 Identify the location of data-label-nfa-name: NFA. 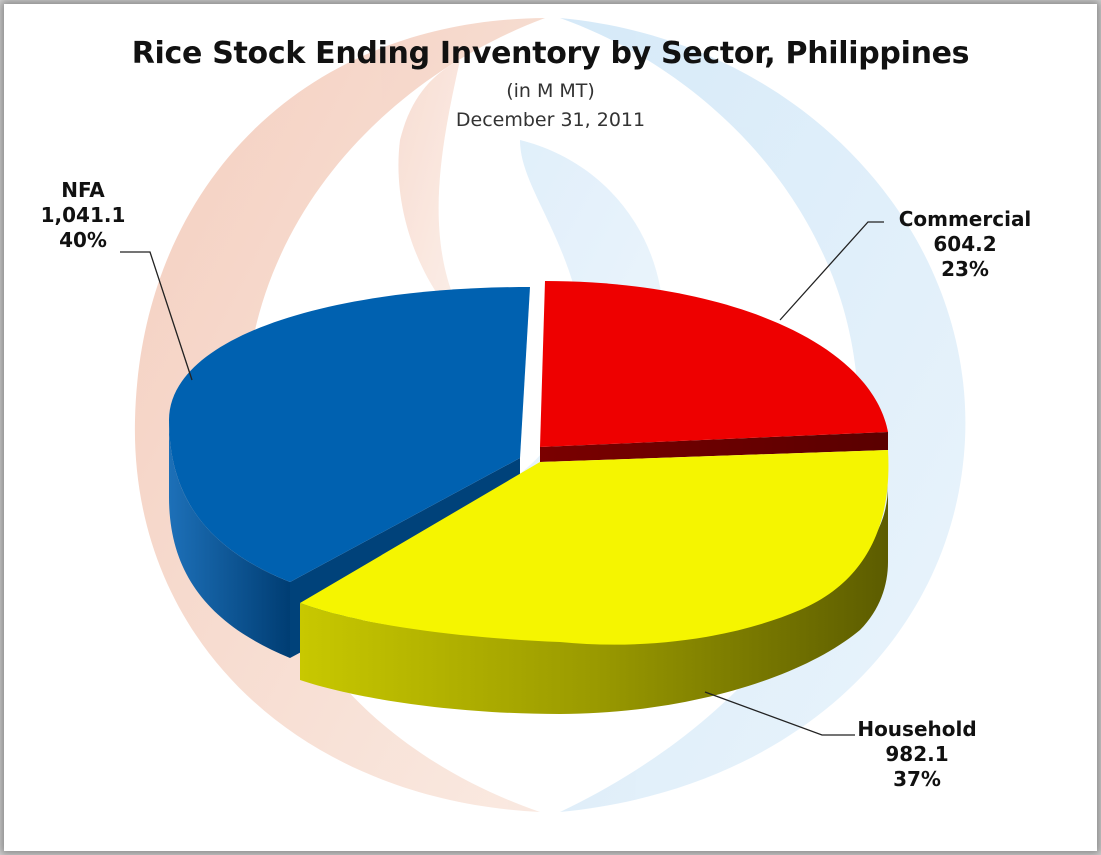
(83, 190).